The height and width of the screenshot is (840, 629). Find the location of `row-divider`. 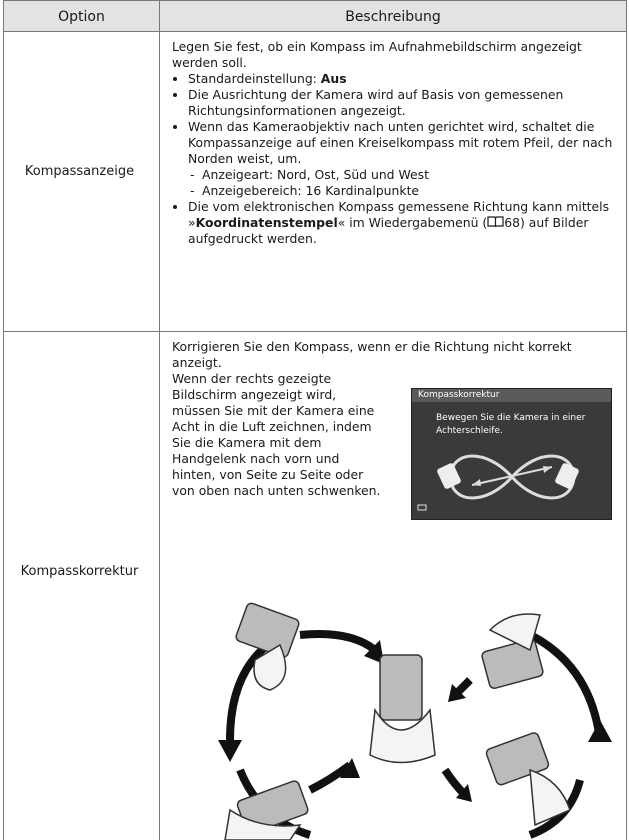

row-divider is located at coordinates (315, 331).